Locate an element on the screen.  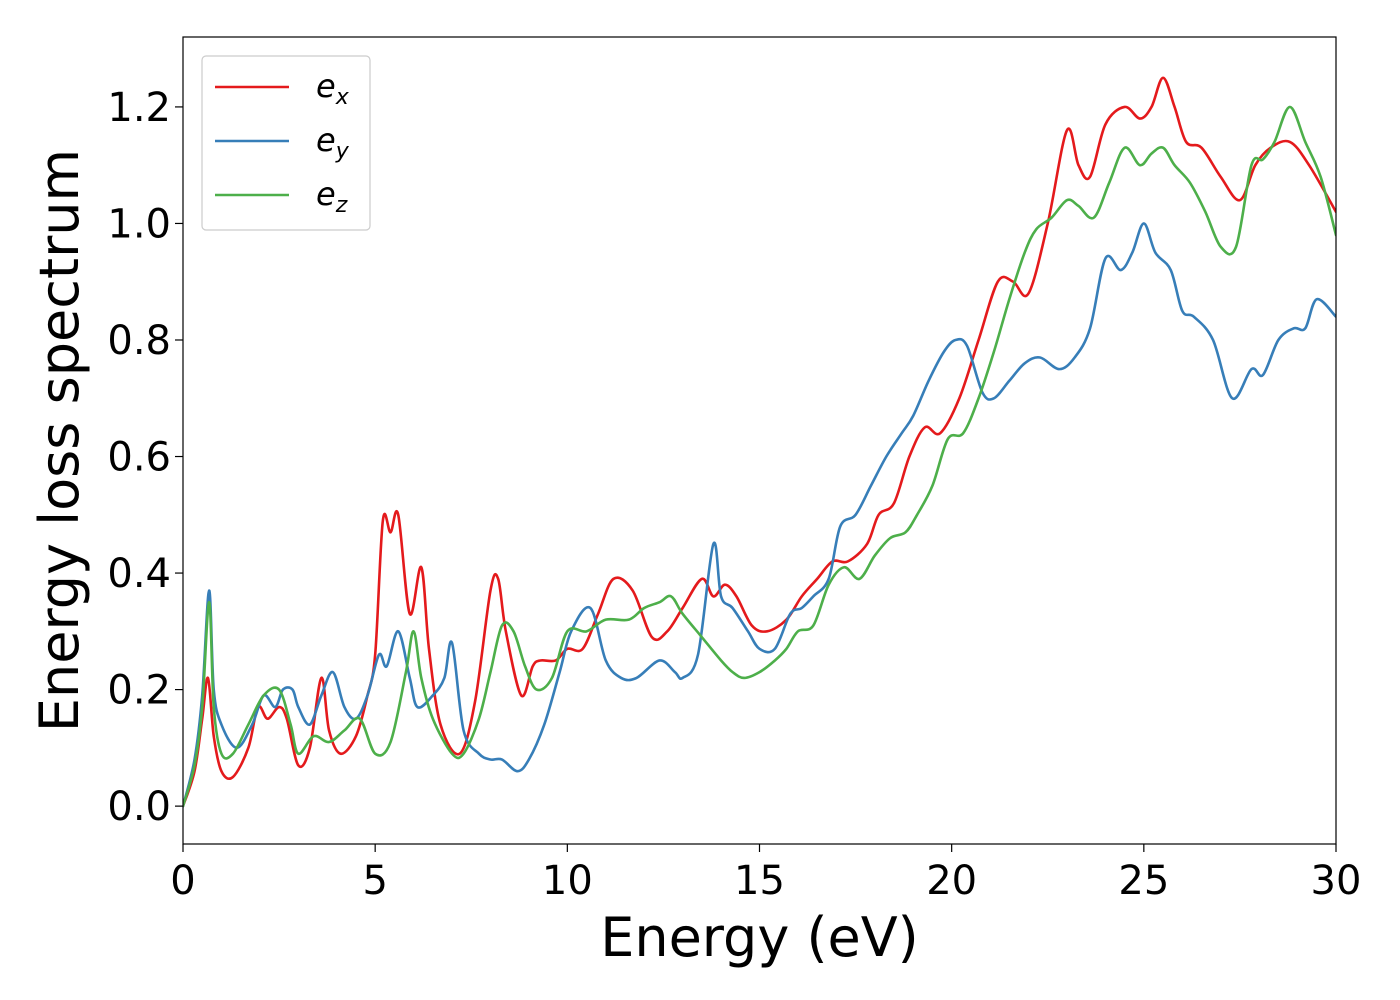
legend-label-ez: ez is located at coordinates (332, 196).